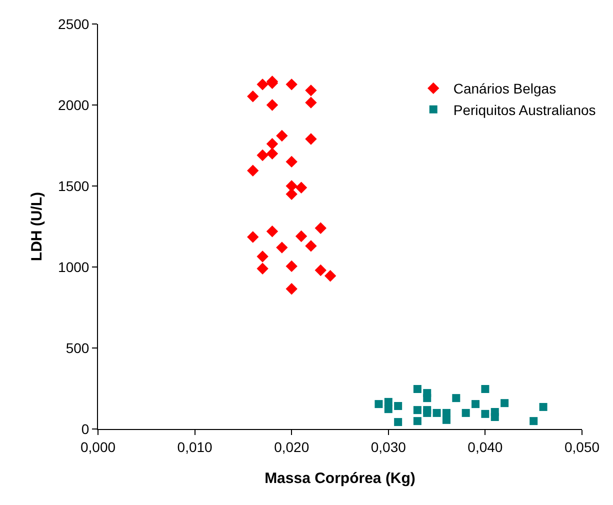  What do you see at coordinates (74, 186) in the screenshot?
I see `y-tick-label: 1500` at bounding box center [74, 186].